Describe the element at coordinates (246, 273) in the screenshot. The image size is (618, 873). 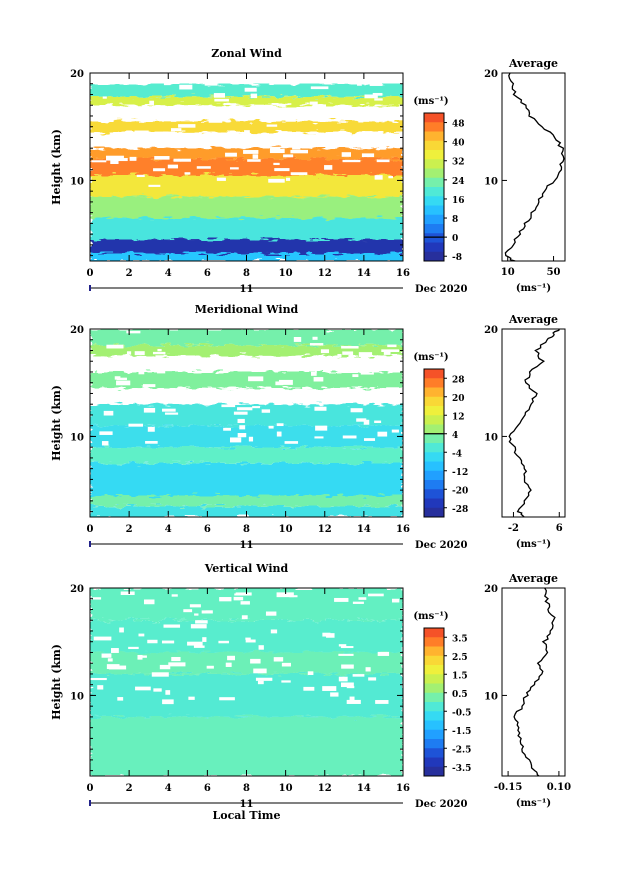
I see `x-tick-label: 8` at that location.